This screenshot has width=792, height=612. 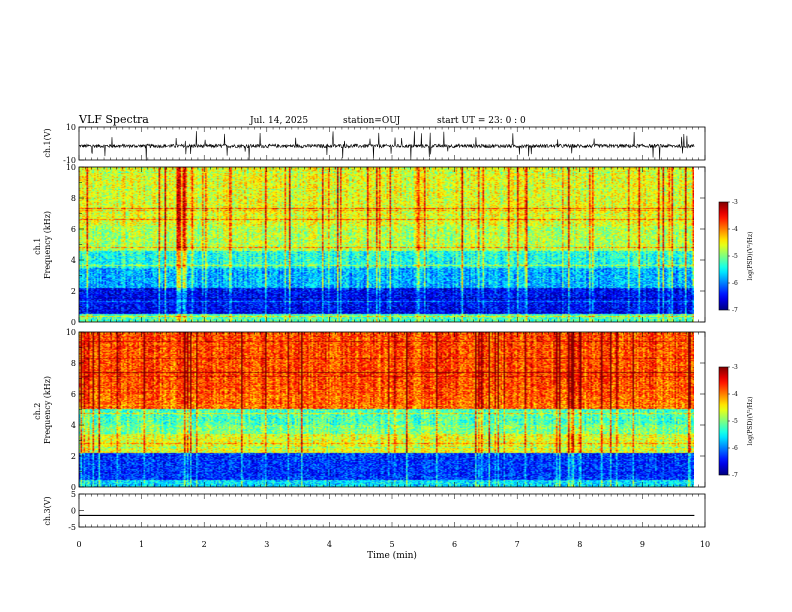 I want to click on ch2-colorbar-tick-label: -7, so click(x=735, y=475).